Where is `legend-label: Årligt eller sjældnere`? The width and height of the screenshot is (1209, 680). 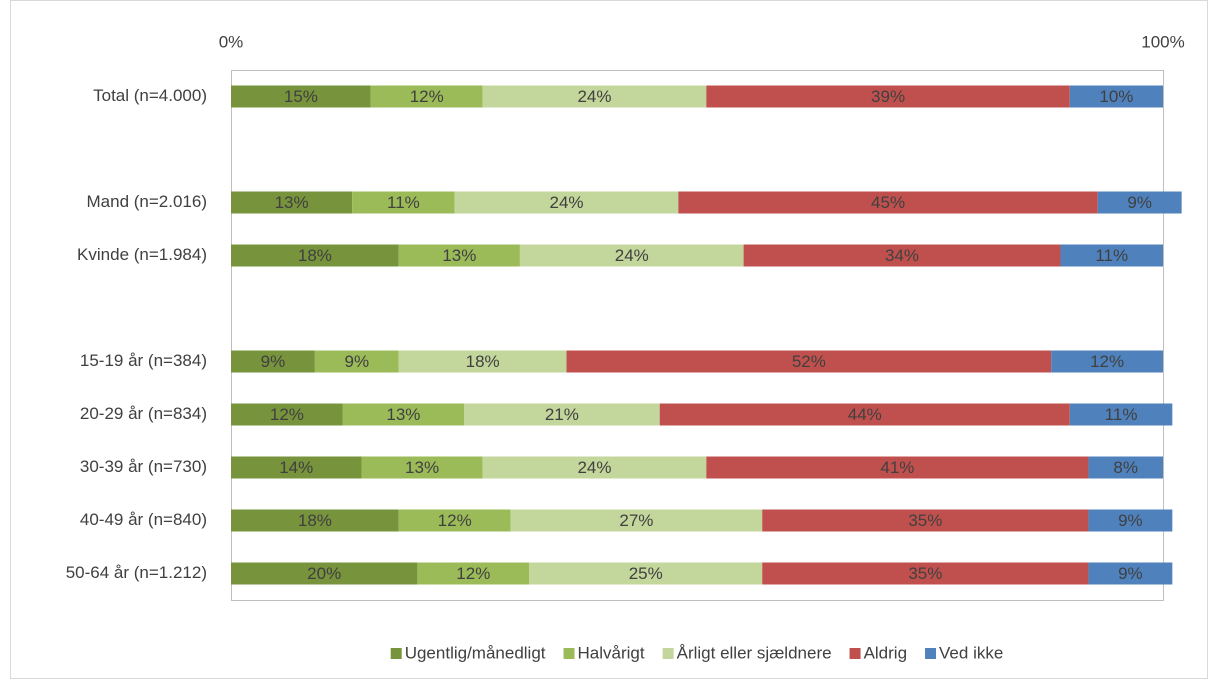 legend-label: Årligt eller sjældnere is located at coordinates (754, 652).